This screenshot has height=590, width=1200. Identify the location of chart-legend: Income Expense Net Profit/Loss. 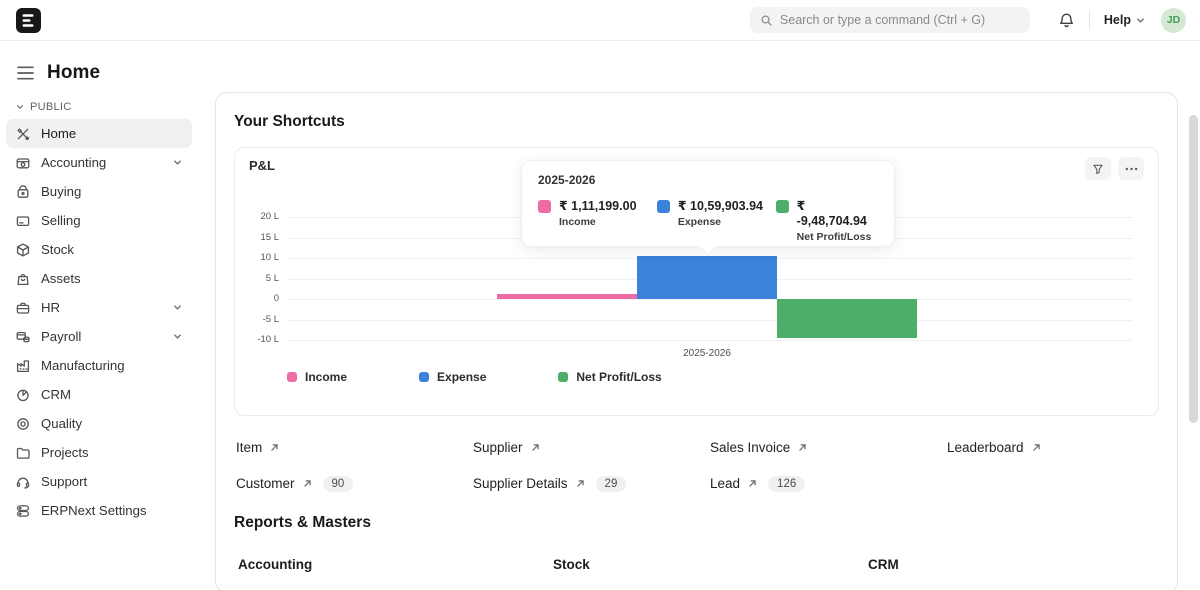
(474, 377).